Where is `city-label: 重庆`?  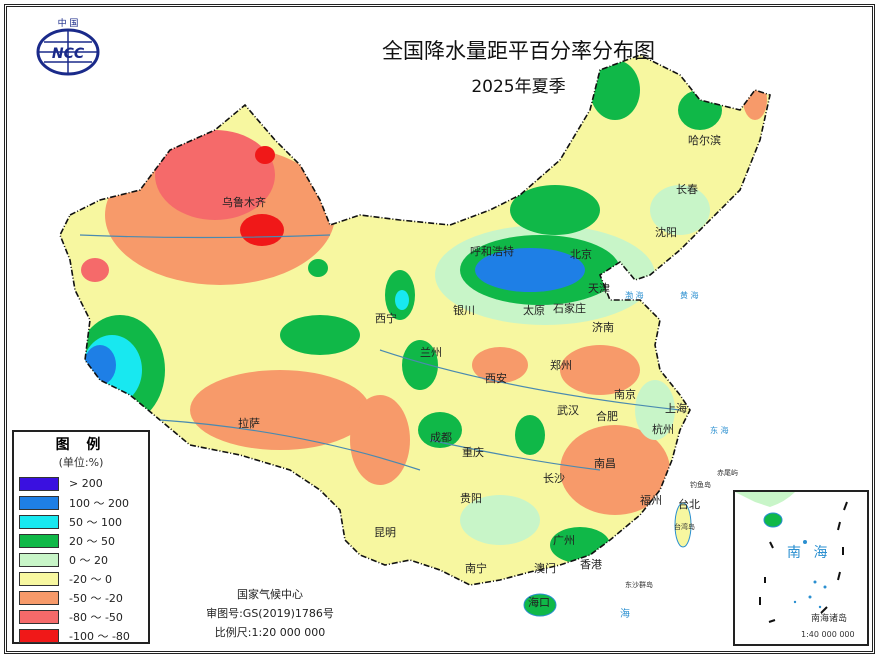 city-label: 重庆 is located at coordinates (473, 452).